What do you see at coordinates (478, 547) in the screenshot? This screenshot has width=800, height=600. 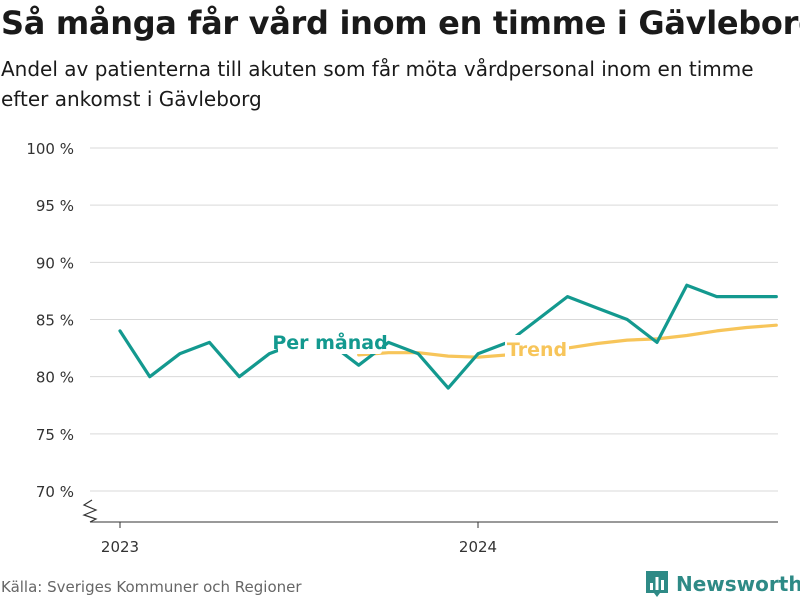 I see `x-tick-label: 2024` at bounding box center [478, 547].